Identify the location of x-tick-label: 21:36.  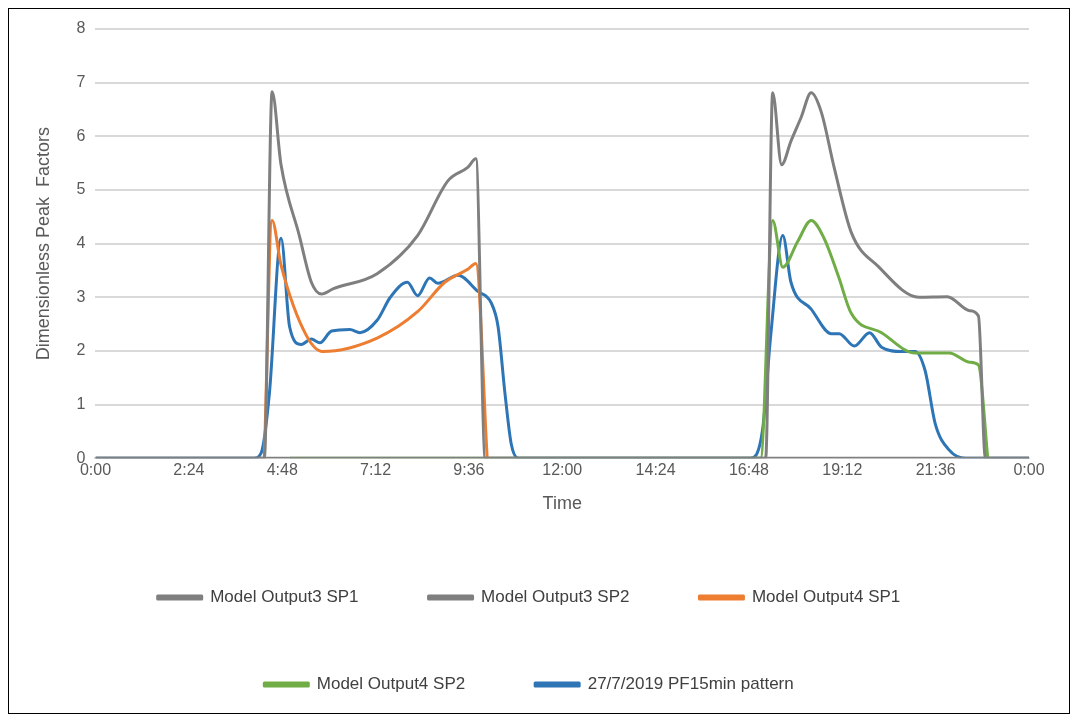
(935, 470).